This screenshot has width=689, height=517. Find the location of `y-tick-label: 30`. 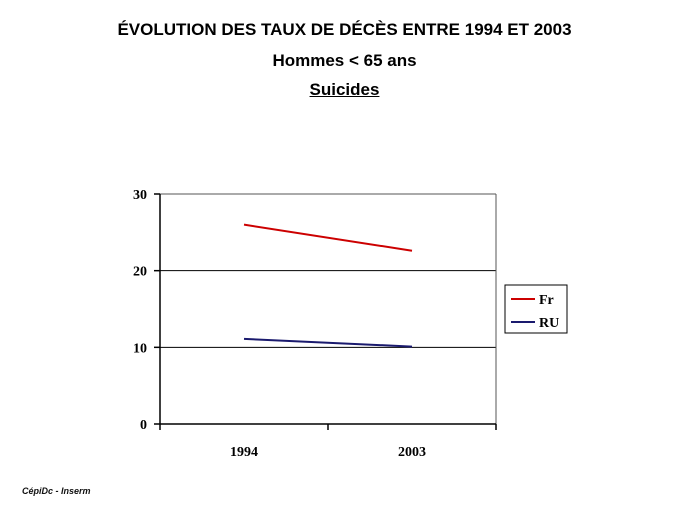

y-tick-label: 30 is located at coordinates (140, 195).